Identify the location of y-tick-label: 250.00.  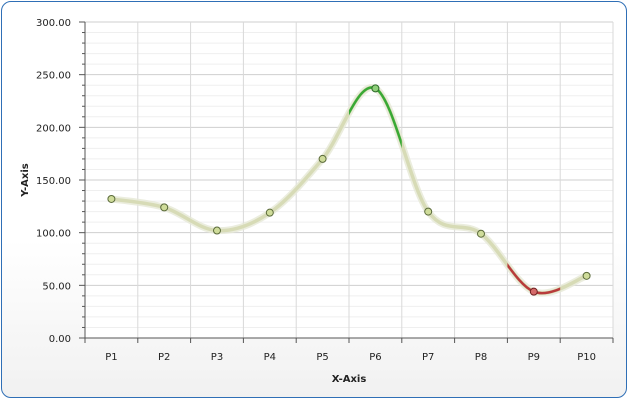
(53, 76).